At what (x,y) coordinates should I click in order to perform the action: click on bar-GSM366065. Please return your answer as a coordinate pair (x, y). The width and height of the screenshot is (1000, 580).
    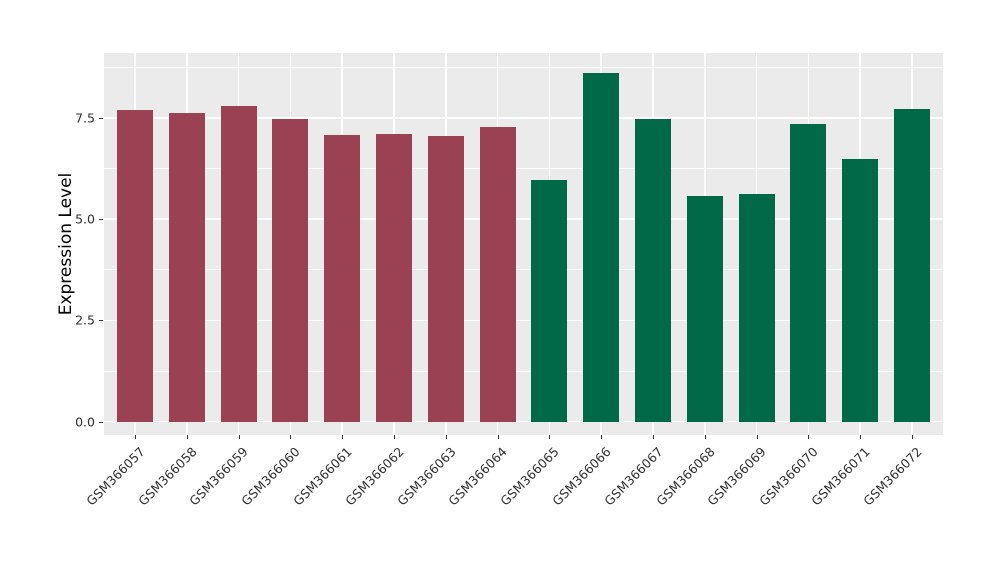
    Looking at the image, I should click on (549, 300).